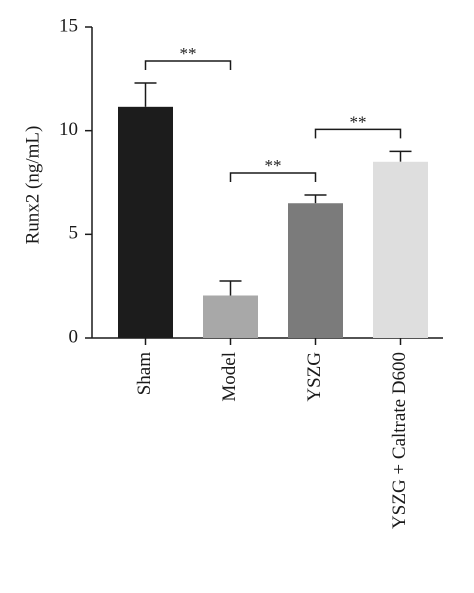 This screenshot has width=474, height=593. I want to click on x-tick-label: YSZG + Caltrate D600, so click(399, 440).